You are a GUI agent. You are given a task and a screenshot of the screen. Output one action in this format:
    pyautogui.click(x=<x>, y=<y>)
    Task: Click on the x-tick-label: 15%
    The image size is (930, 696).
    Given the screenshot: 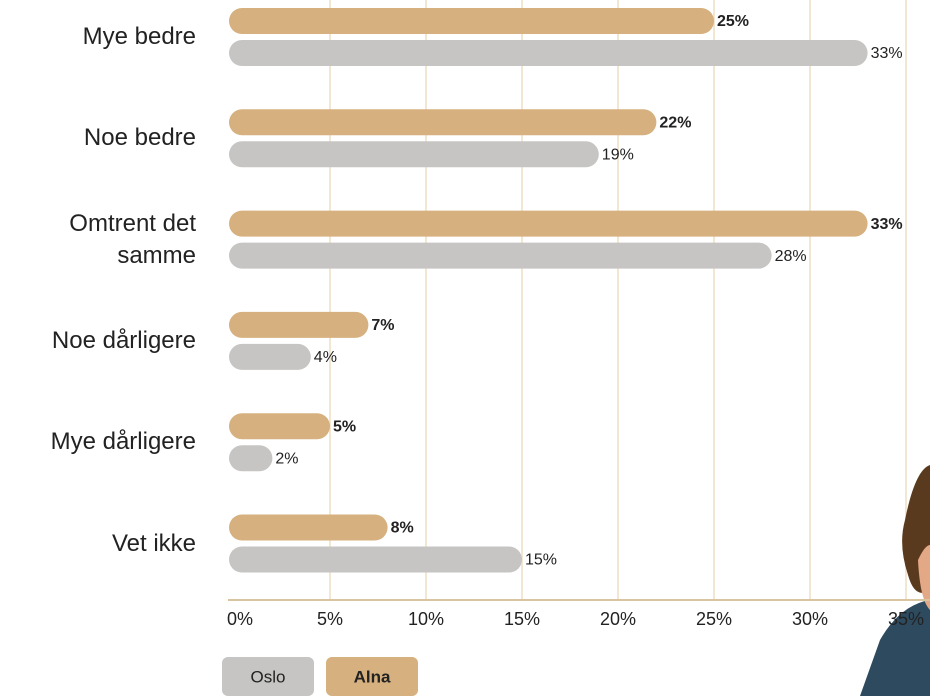 What is the action you would take?
    pyautogui.click(x=522, y=619)
    